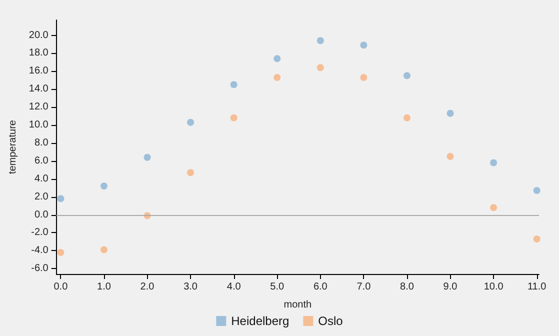  What do you see at coordinates (38, 125) in the screenshot?
I see `y-tick-label: 10.0` at bounding box center [38, 125].